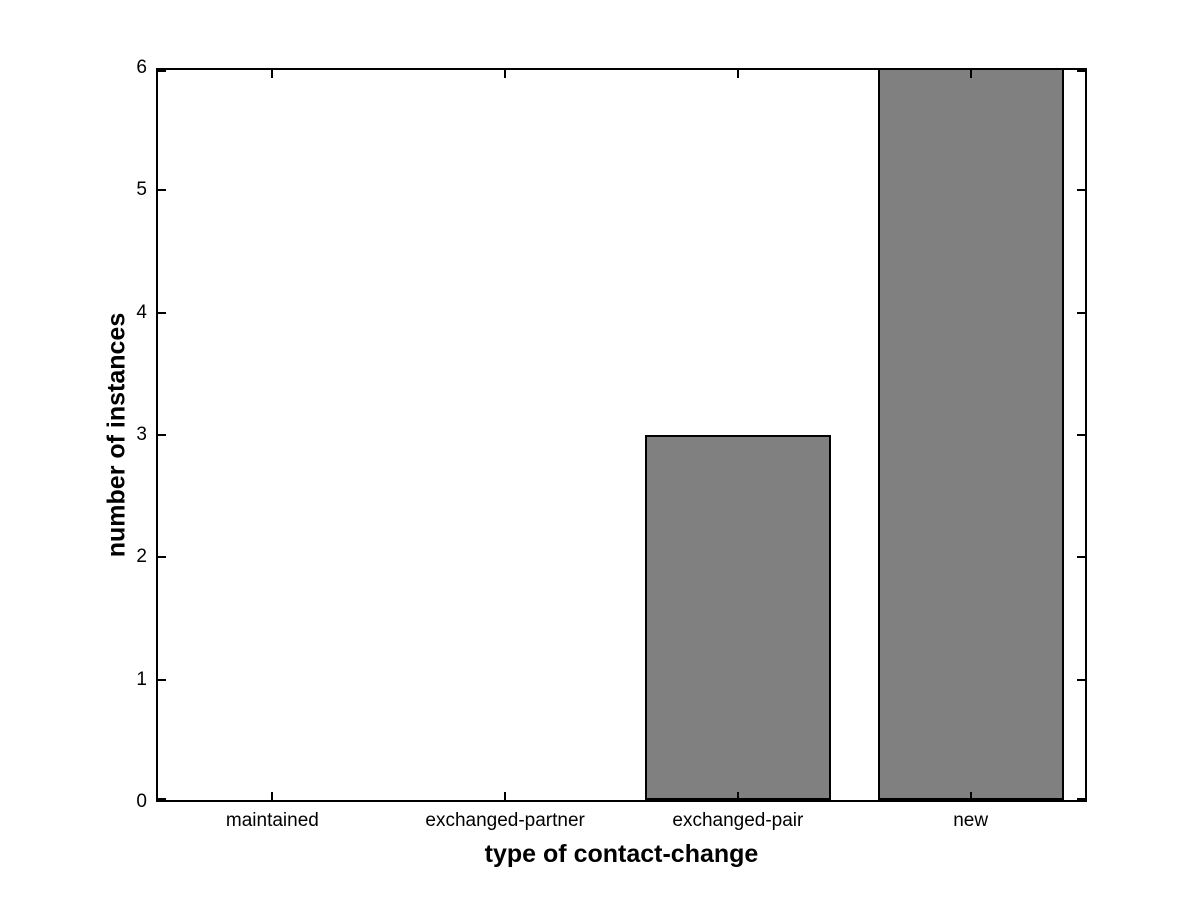  Describe the element at coordinates (272, 796) in the screenshot. I see `x-tick-bottom-maintained` at that location.